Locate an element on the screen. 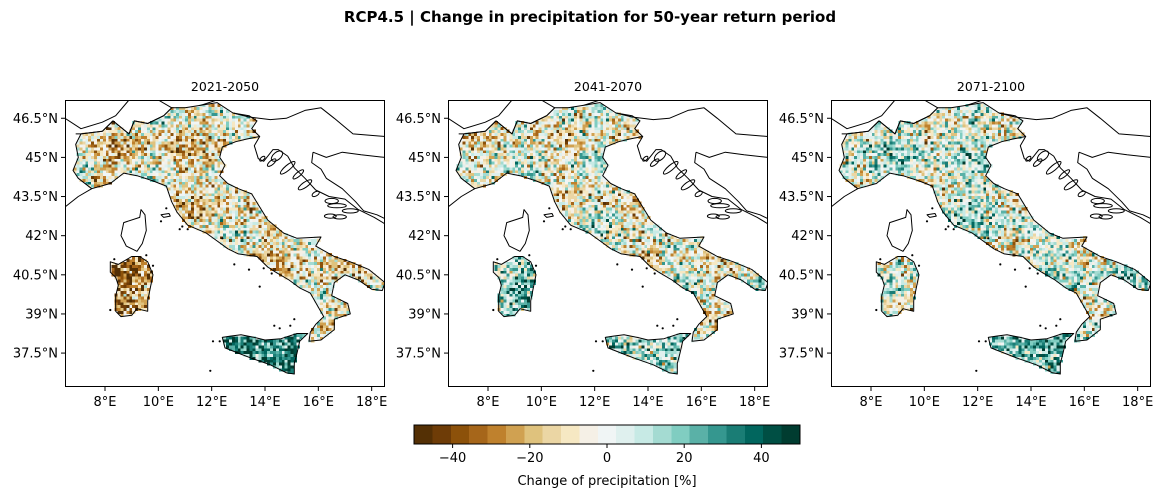 The image size is (1162, 498). alpine-border is located at coordinates (165, 104).